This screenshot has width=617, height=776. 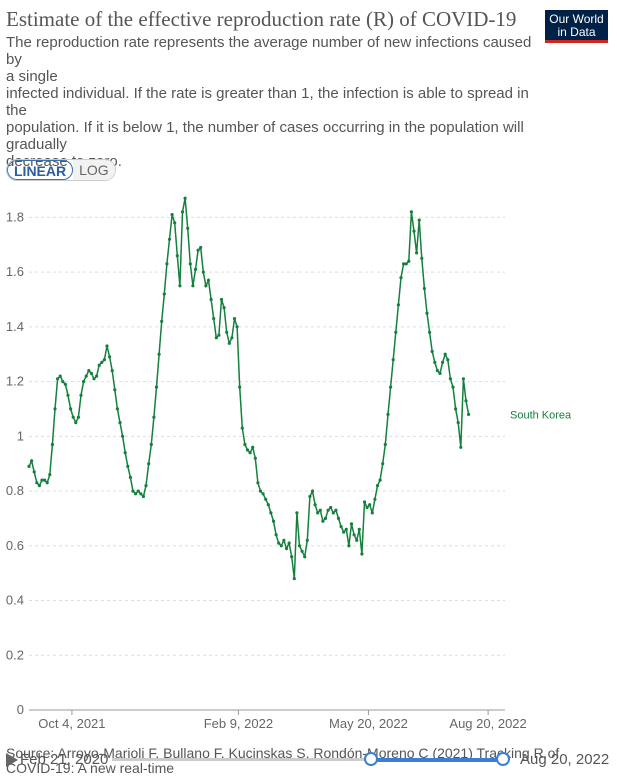 What do you see at coordinates (437, 760) in the screenshot?
I see `timeline-selected-range` at bounding box center [437, 760].